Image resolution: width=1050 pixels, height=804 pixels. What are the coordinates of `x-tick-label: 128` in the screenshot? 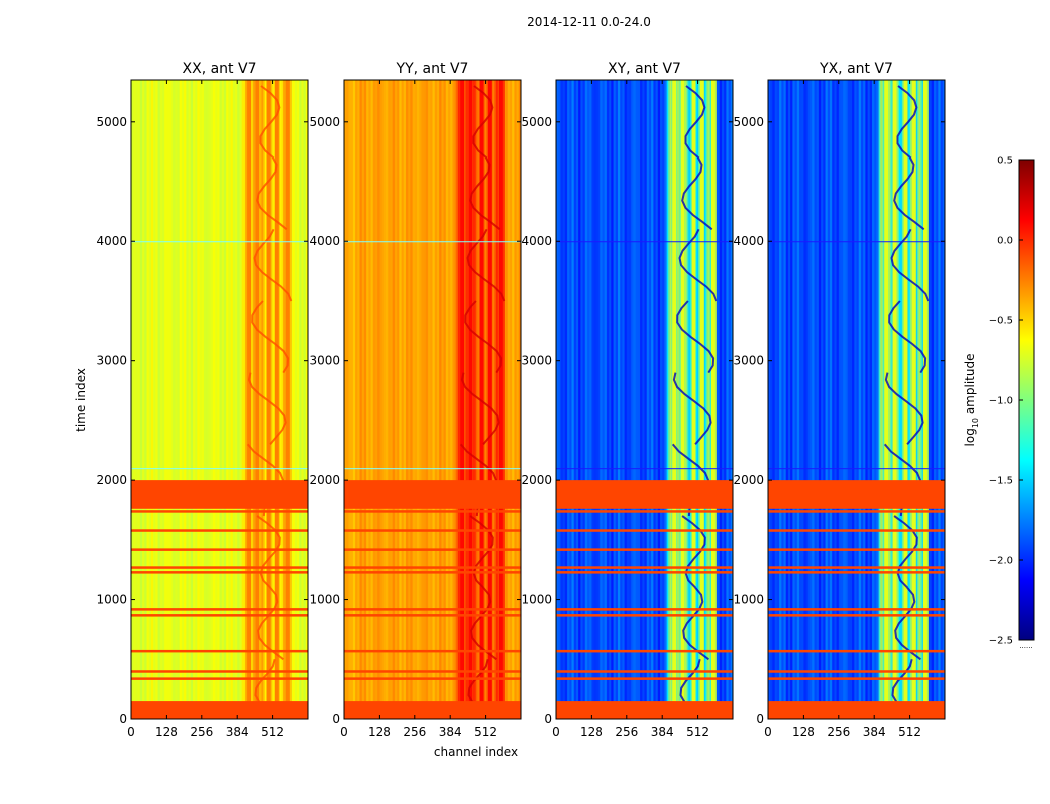 It's located at (379, 732).